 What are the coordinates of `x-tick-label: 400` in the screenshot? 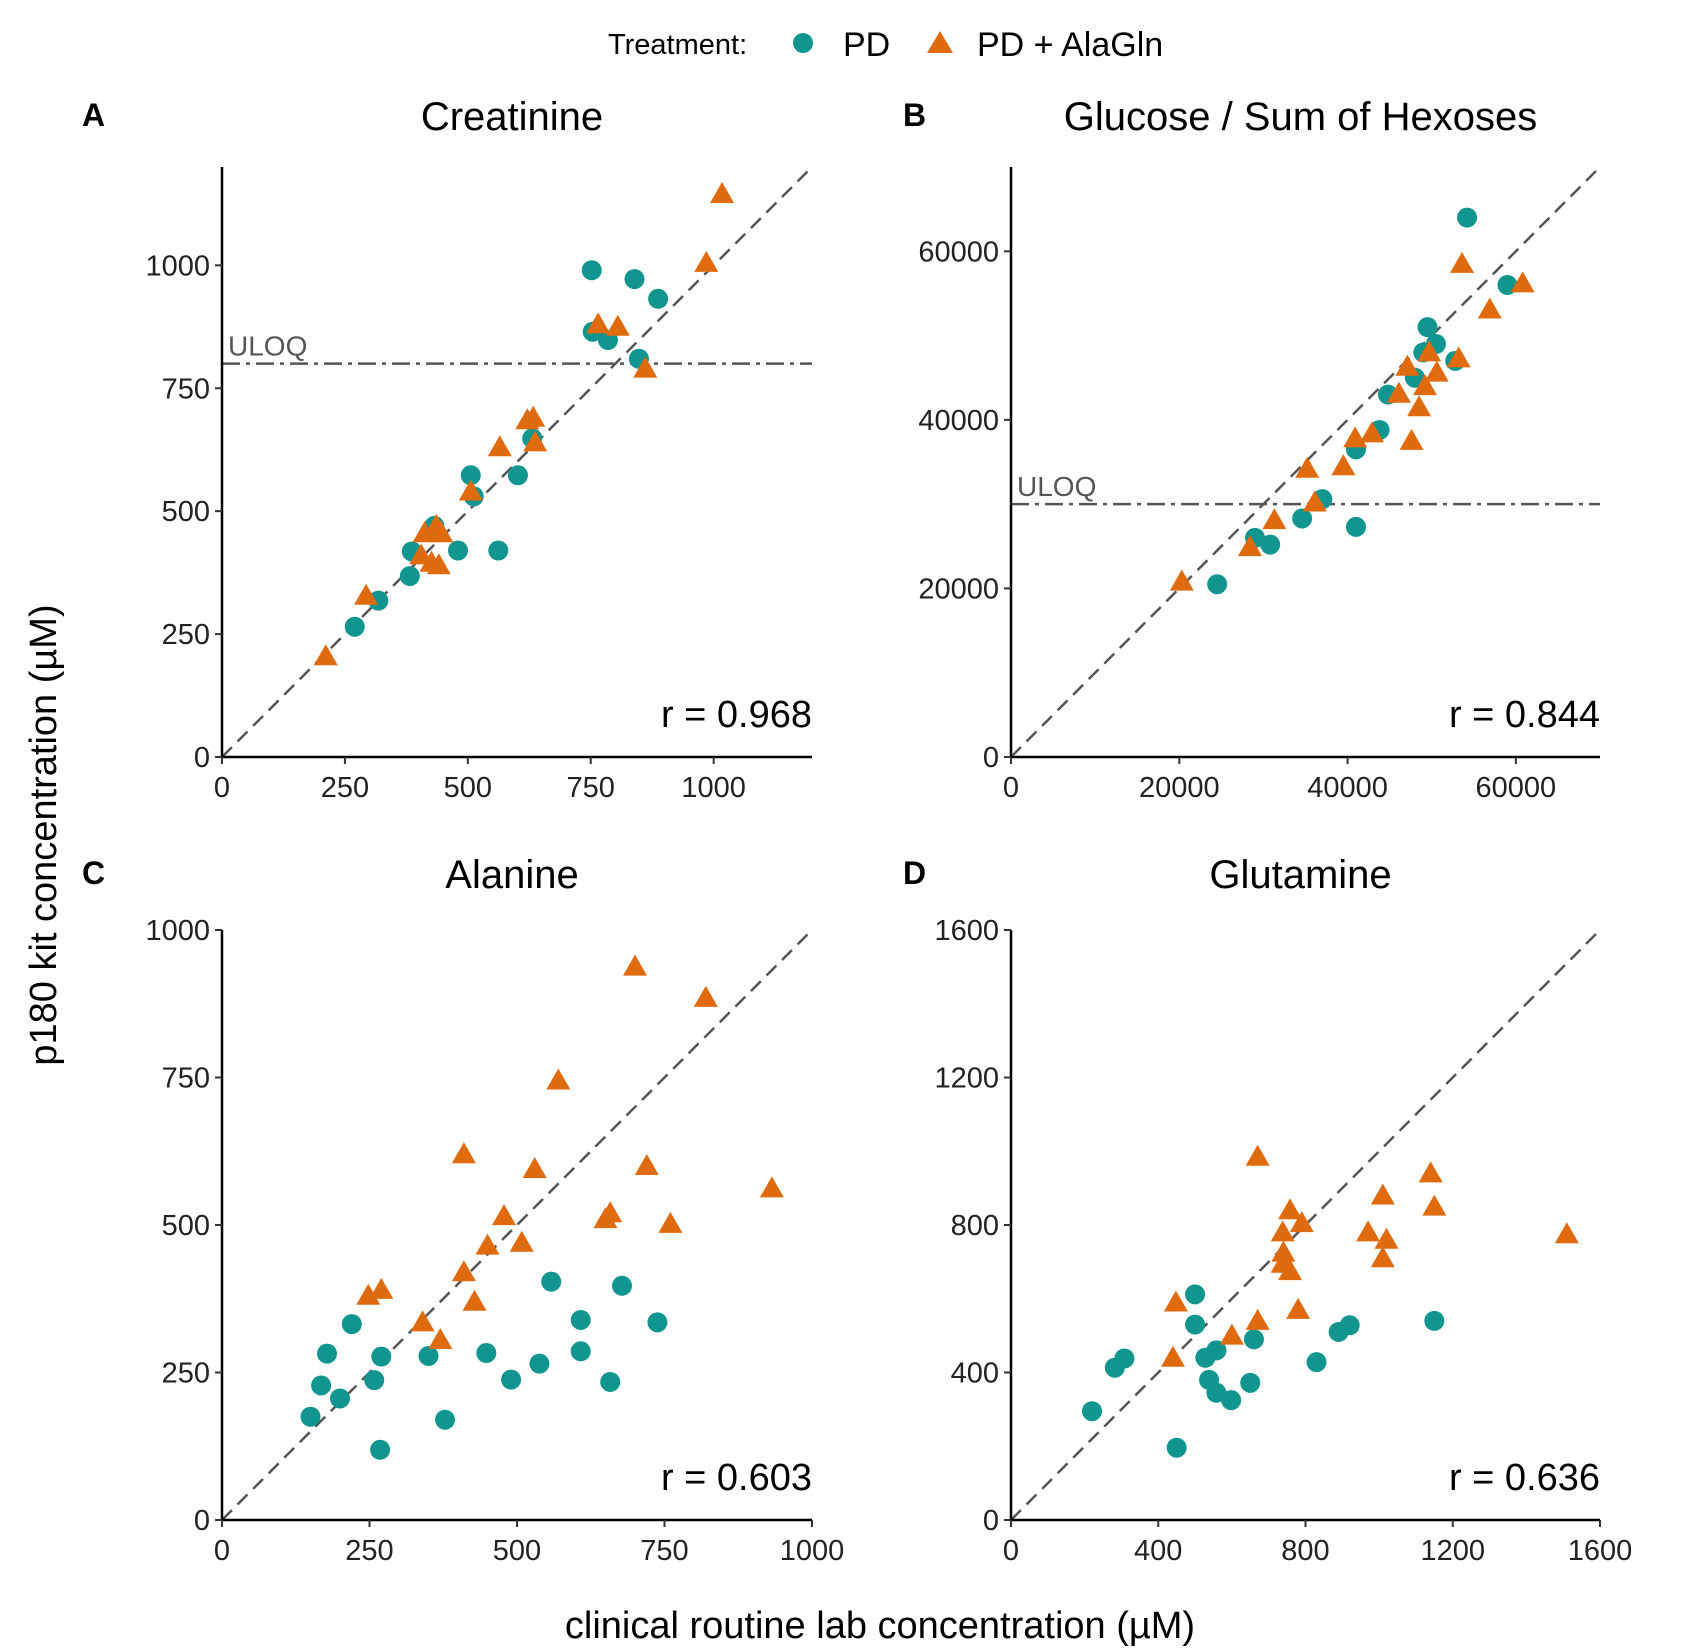 It's located at (1158, 1551).